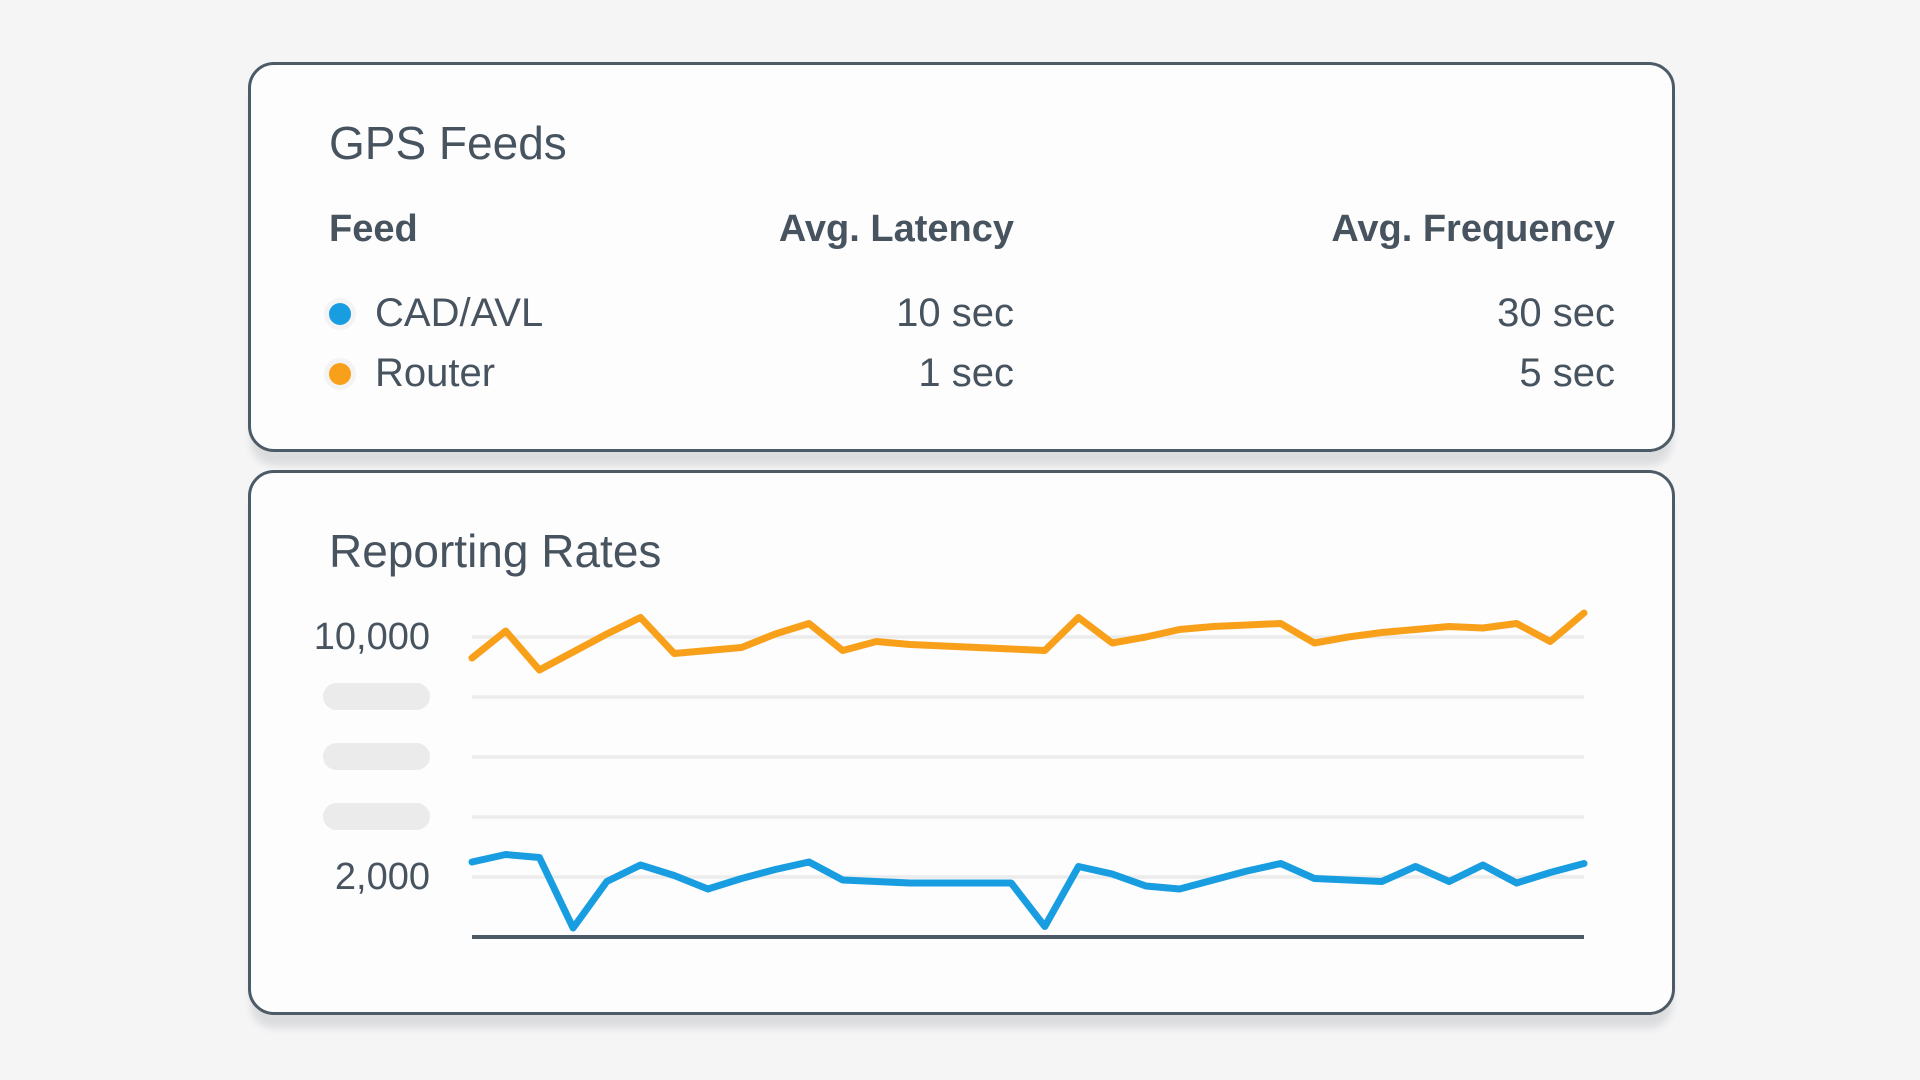  Describe the element at coordinates (1028, 641) in the screenshot. I see `series-line-router` at that location.